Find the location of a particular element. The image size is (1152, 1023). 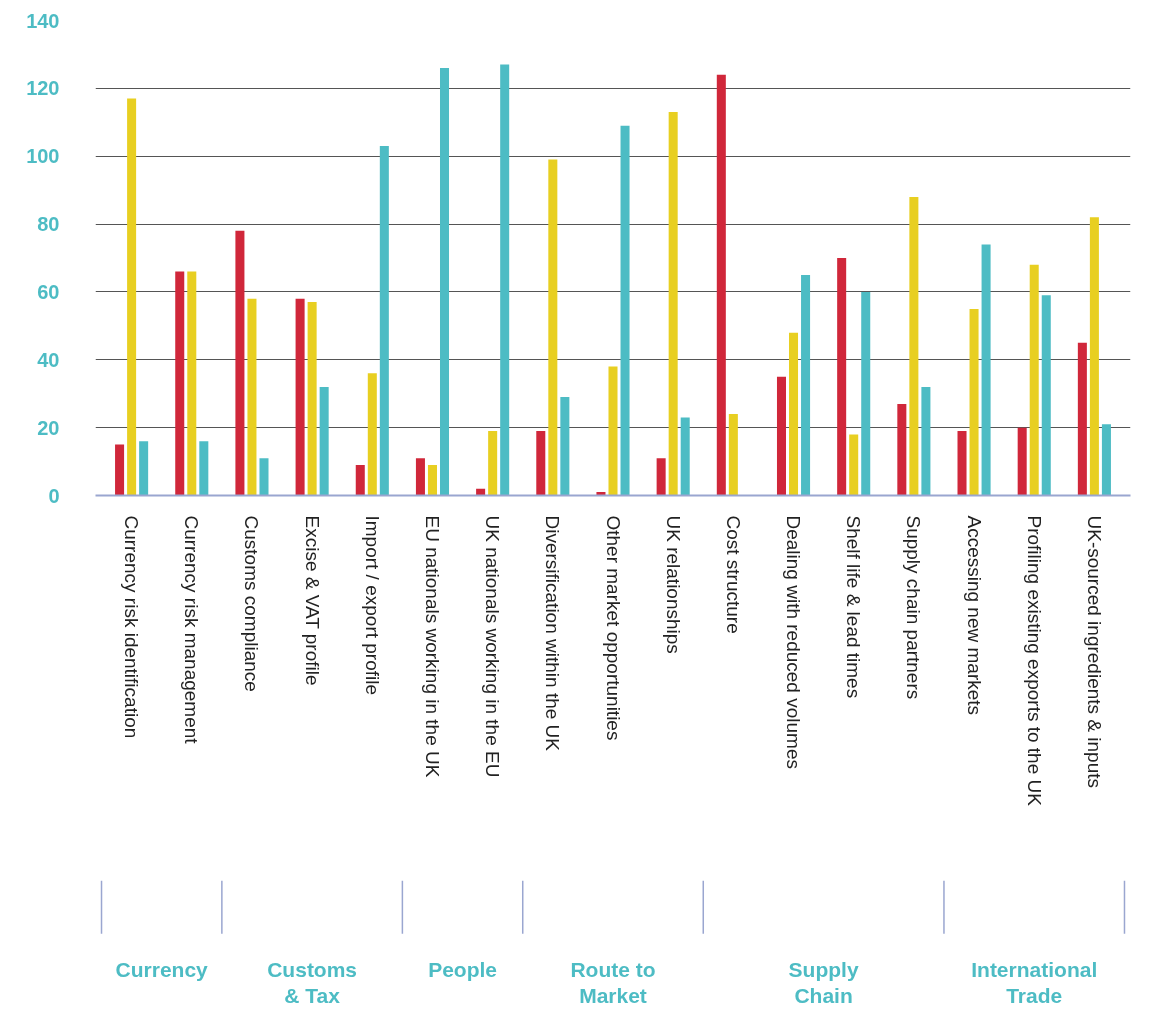

x-tick-label: Profiling existing exports to the UK is located at coordinates (1034, 661).